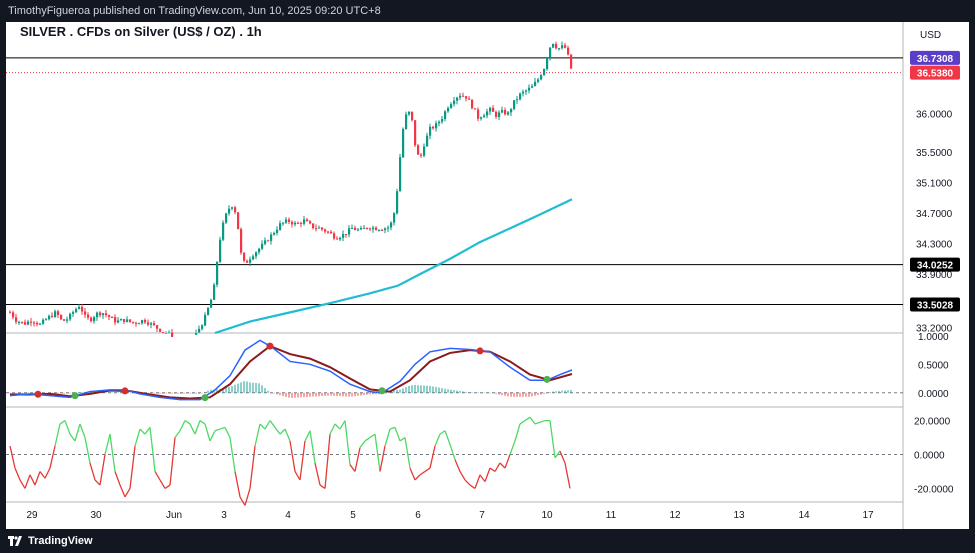 This screenshot has width=975, height=553. Describe the element at coordinates (933, 366) in the screenshot. I see `oscillator-axis-ticks: 1.0000 0.5000 0.0000` at that location.